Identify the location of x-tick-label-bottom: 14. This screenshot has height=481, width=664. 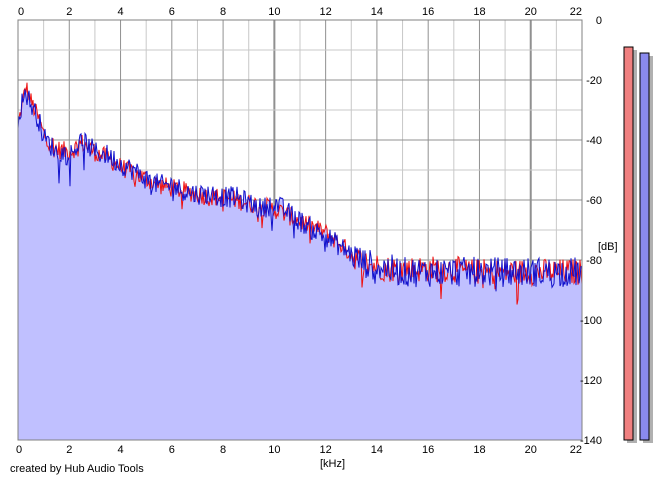
(377, 450).